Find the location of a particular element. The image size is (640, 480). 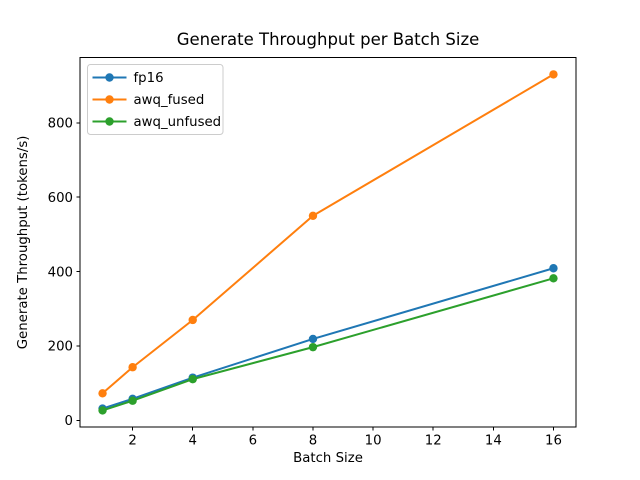

y-axis-label: Generate Throughput (tokens/s) is located at coordinates (23, 243).